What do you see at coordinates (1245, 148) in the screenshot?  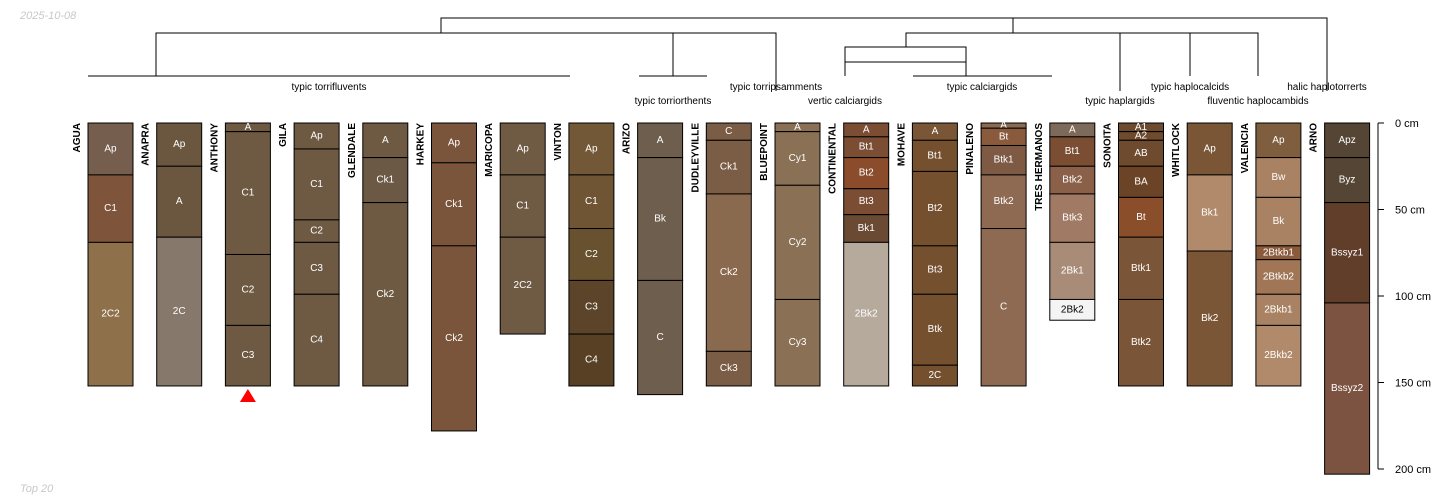 I see `profile-name: VALENCIA` at bounding box center [1245, 148].